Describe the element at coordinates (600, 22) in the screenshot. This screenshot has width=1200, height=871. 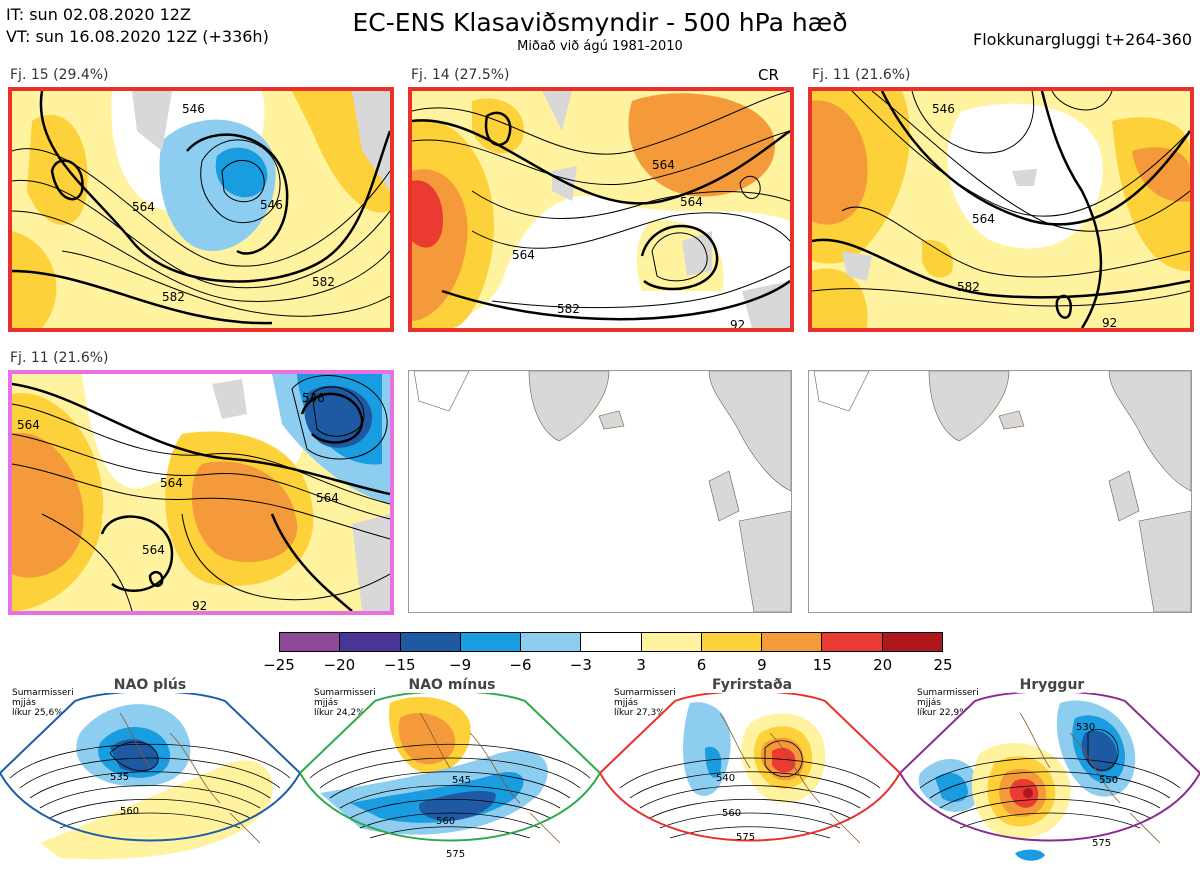
I see `page-title: EC-ENS Klasaviðsmyndir - 500 hPa hæð` at that location.